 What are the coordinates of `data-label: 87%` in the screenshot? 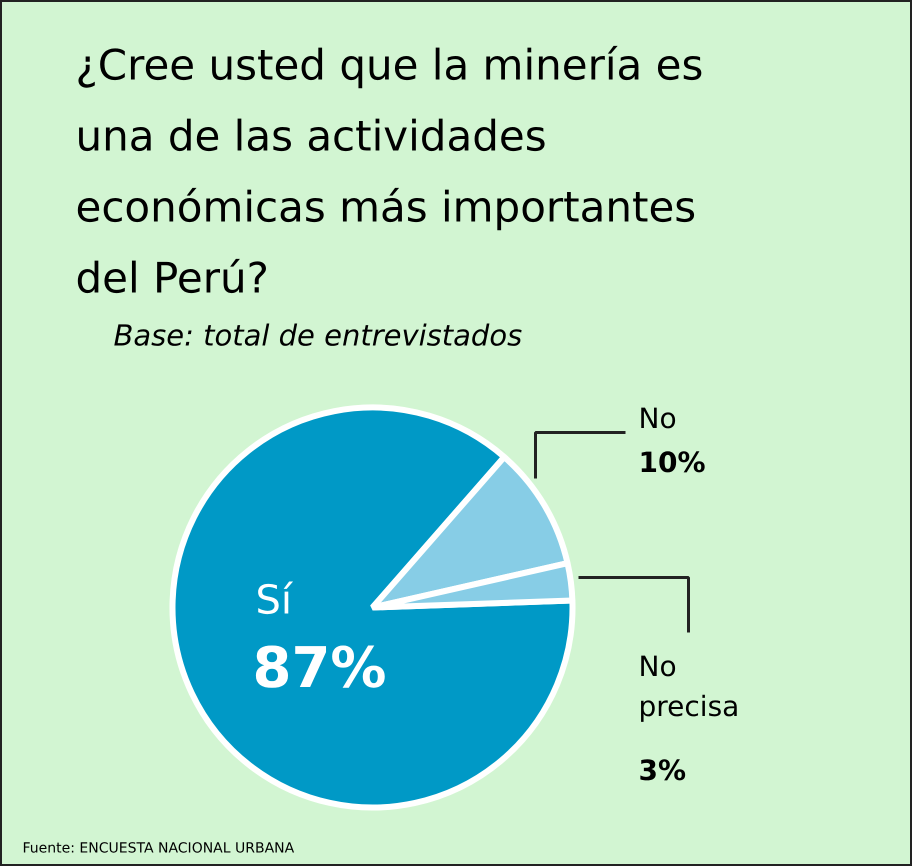 It's located at (319, 668).